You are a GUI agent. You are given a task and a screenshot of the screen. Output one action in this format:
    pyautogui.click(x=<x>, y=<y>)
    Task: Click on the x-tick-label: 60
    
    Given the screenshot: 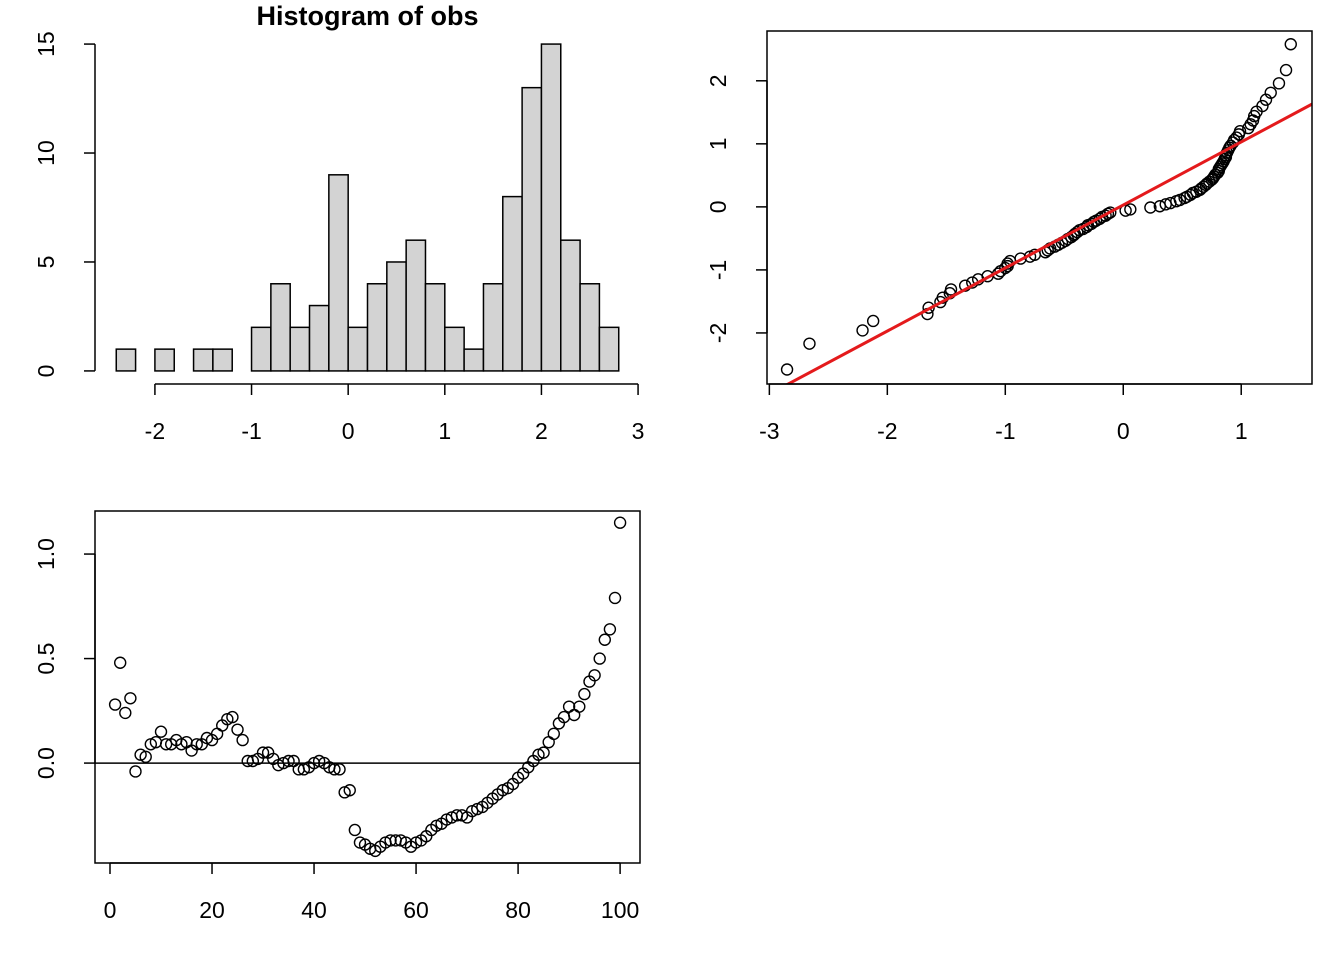 What is the action you would take?
    pyautogui.click(x=416, y=910)
    